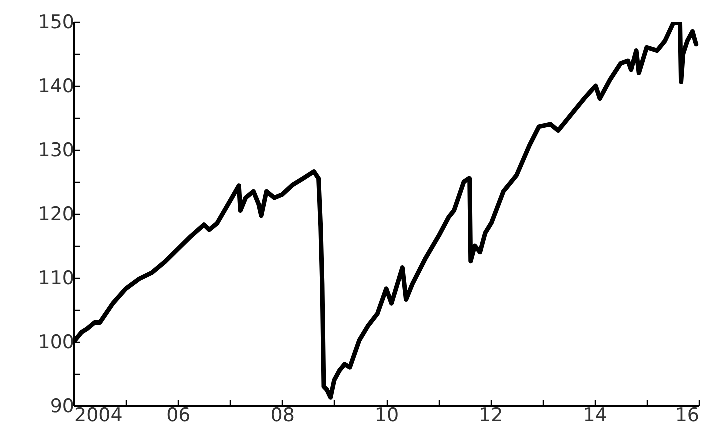  What do you see at coordinates (62, 407) in the screenshot?
I see `y-tick-label: 90` at bounding box center [62, 407].